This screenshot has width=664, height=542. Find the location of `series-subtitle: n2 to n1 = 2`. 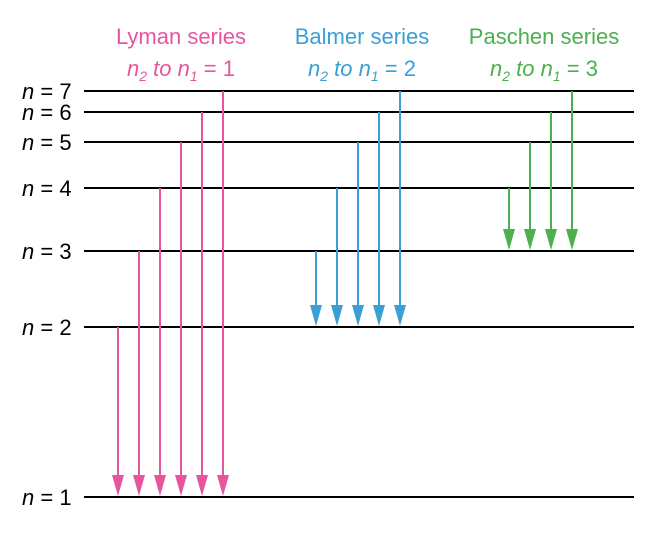

series-subtitle: n2 to n1 = 2 is located at coordinates (362, 70).